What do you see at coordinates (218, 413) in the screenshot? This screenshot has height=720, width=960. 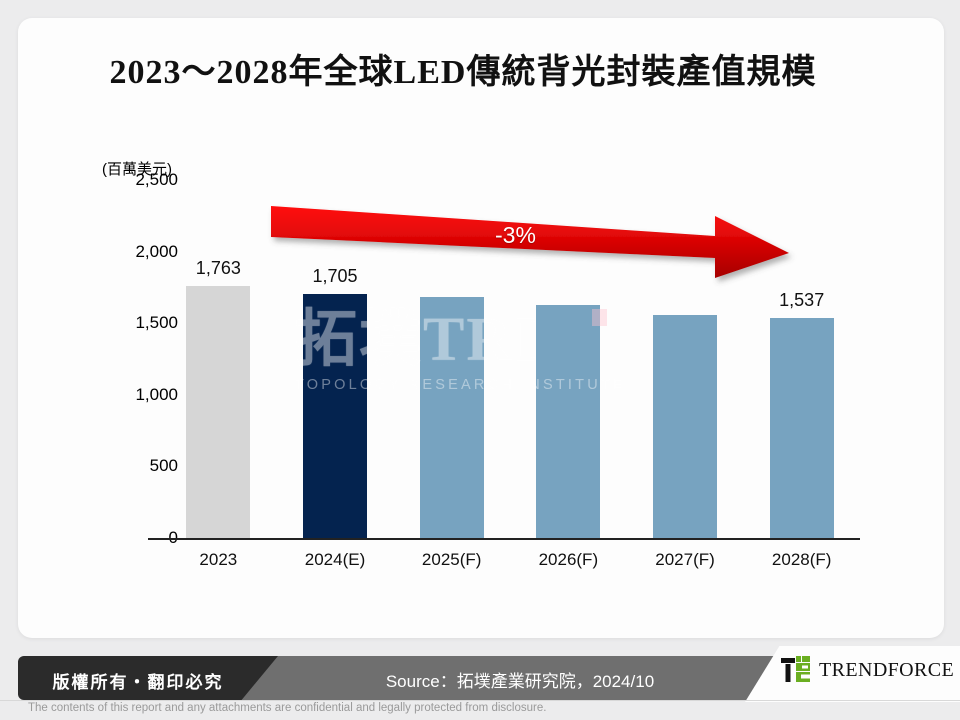 I see `chart-bar: 1,763 2023` at bounding box center [218, 413].